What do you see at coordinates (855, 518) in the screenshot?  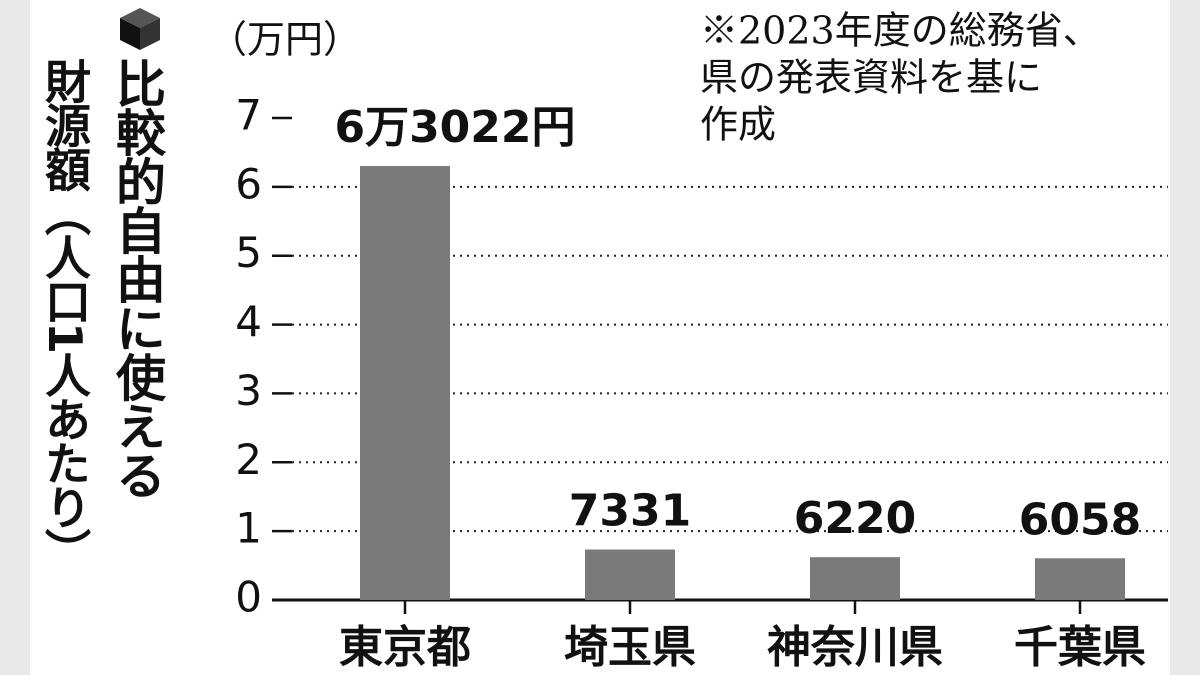 I see `value-label: 6220` at bounding box center [855, 518].